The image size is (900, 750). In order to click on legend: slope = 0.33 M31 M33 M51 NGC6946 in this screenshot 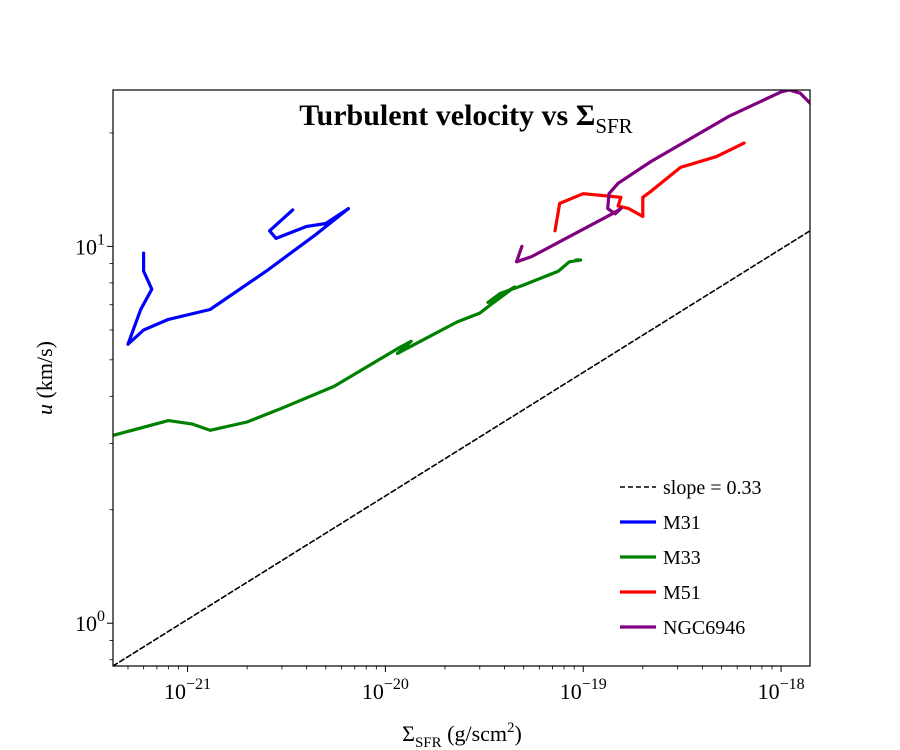, I will do `click(691, 558)`.